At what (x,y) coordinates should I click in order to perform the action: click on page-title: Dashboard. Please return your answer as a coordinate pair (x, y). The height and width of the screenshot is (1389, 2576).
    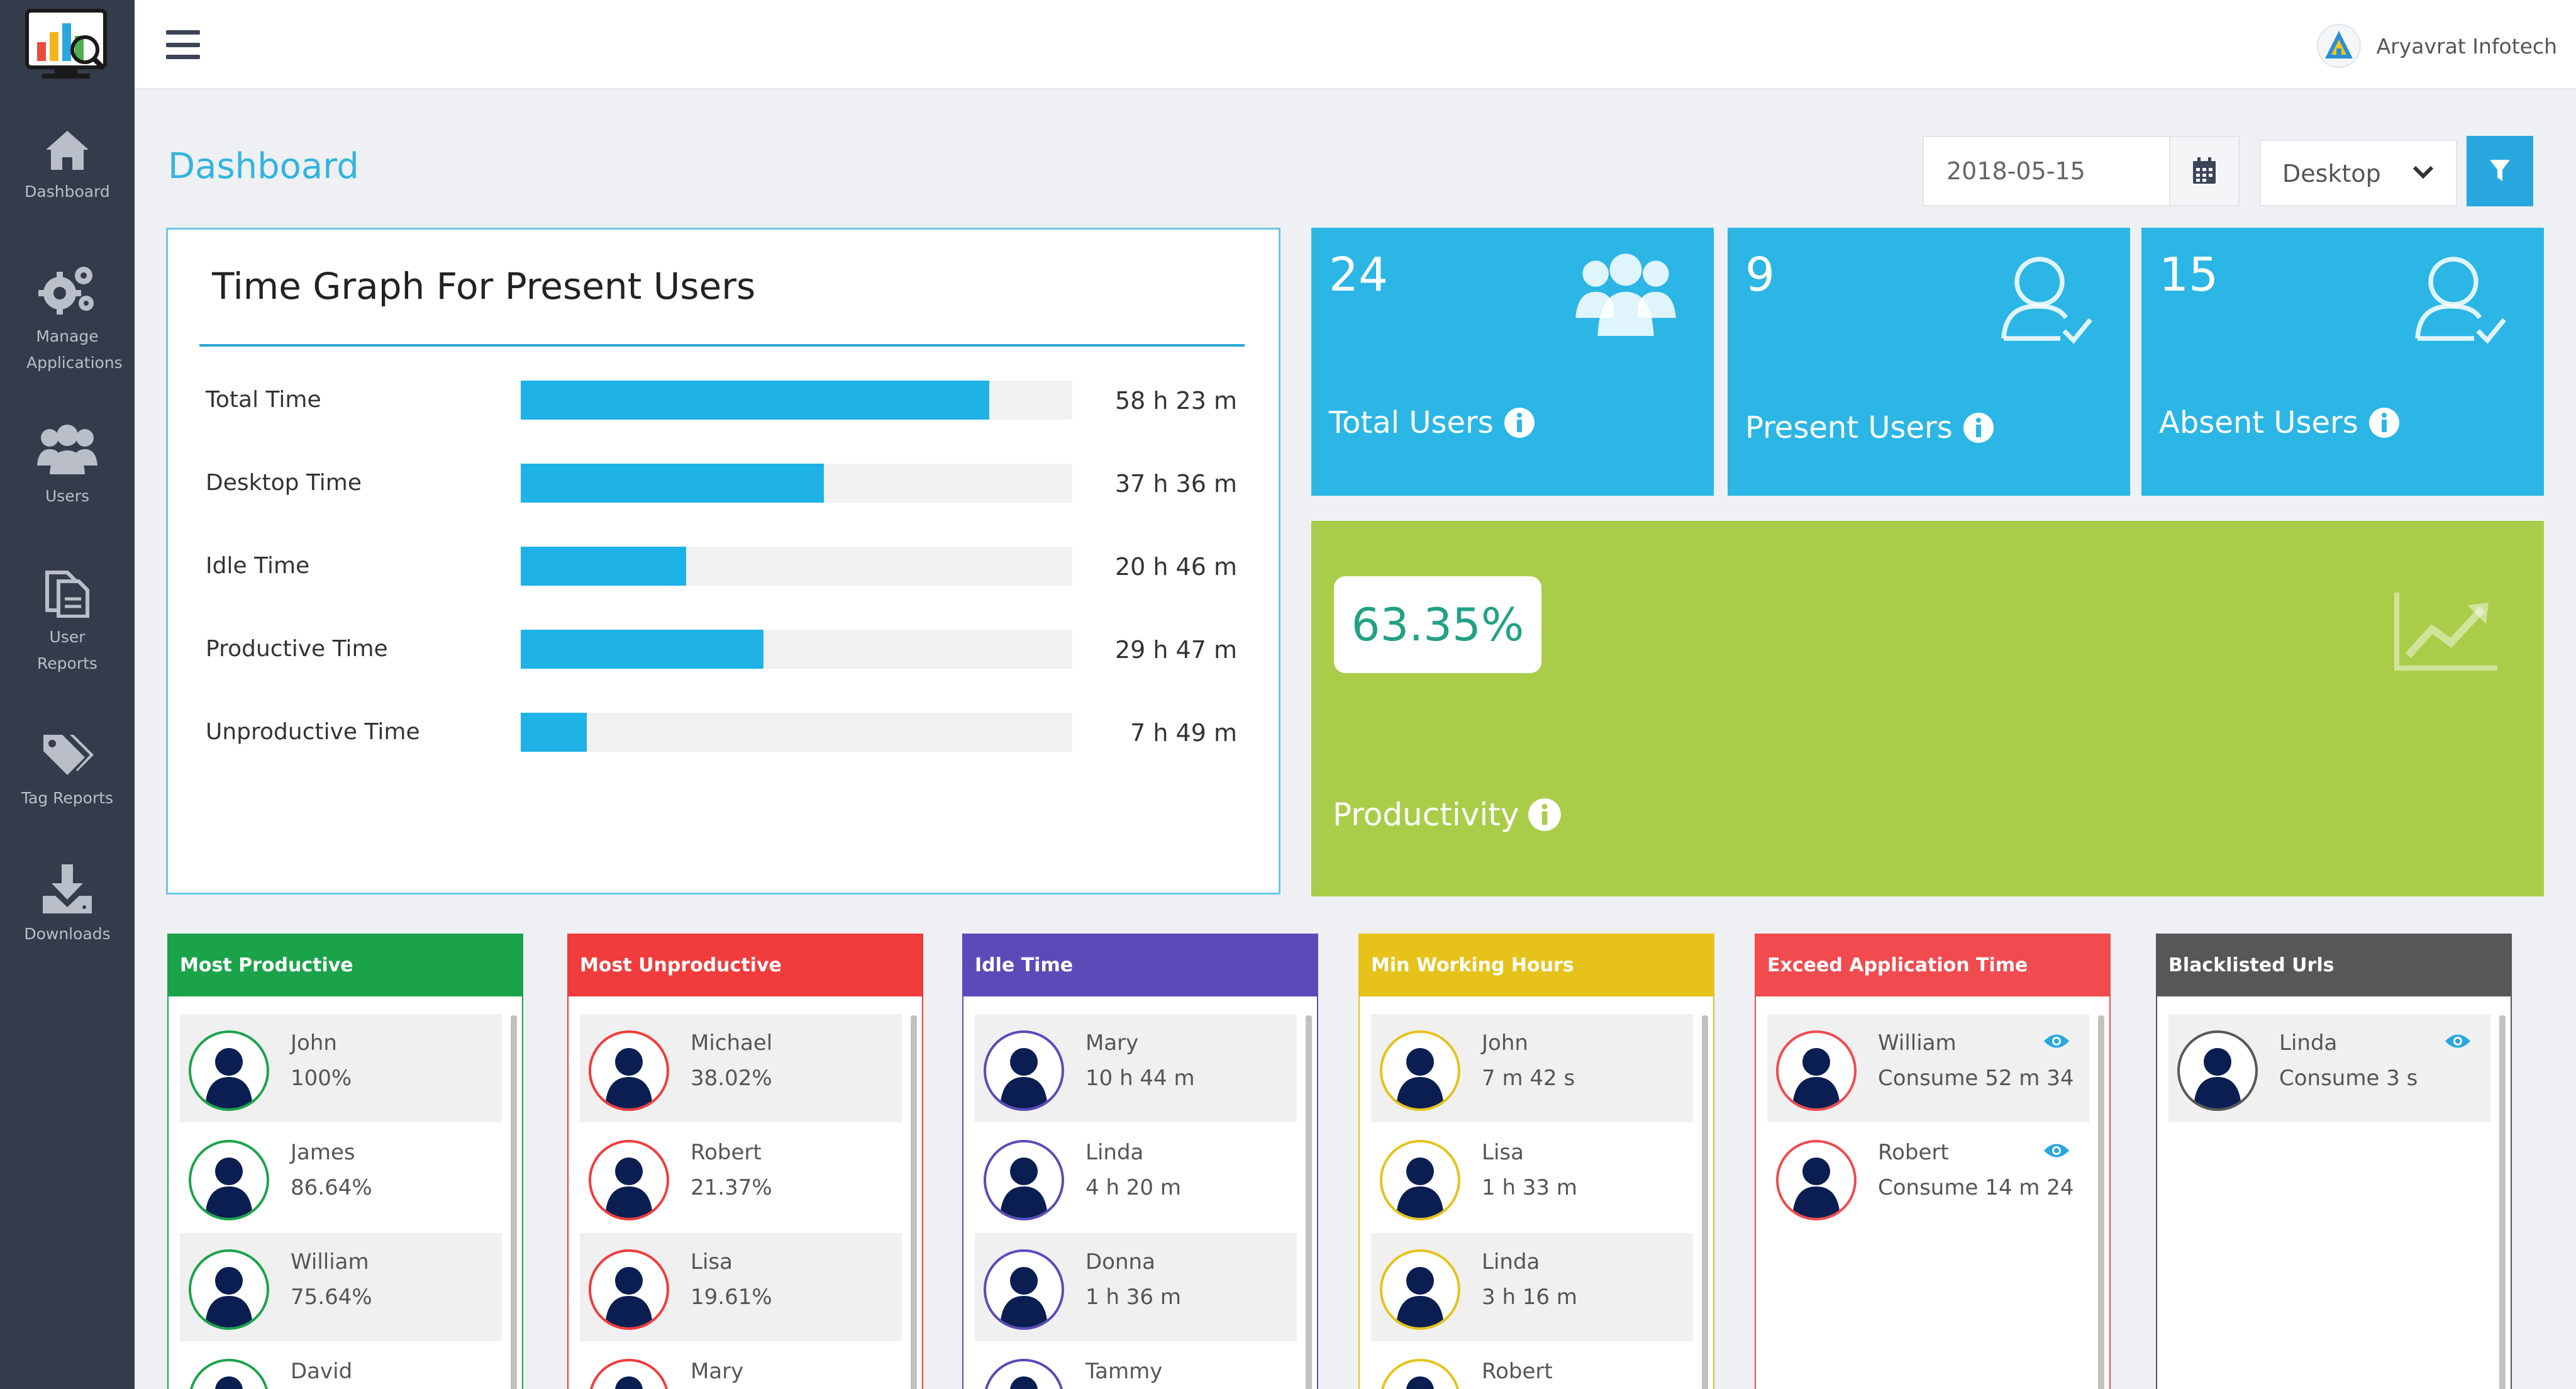
    Looking at the image, I should click on (263, 166).